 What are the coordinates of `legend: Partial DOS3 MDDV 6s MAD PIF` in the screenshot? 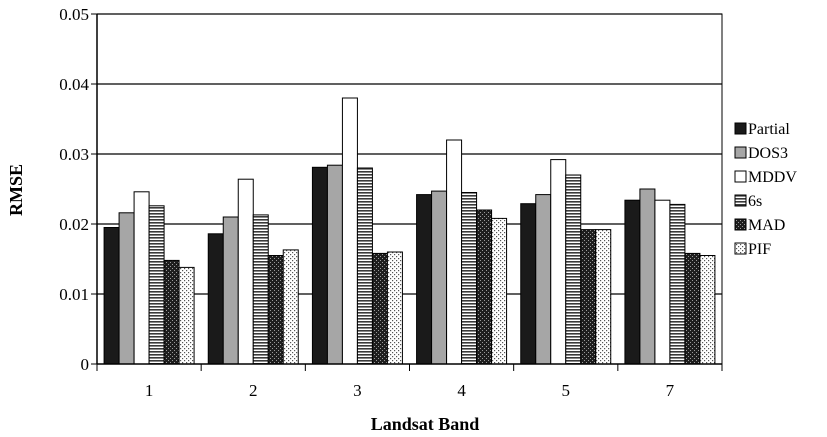 It's located at (765, 189).